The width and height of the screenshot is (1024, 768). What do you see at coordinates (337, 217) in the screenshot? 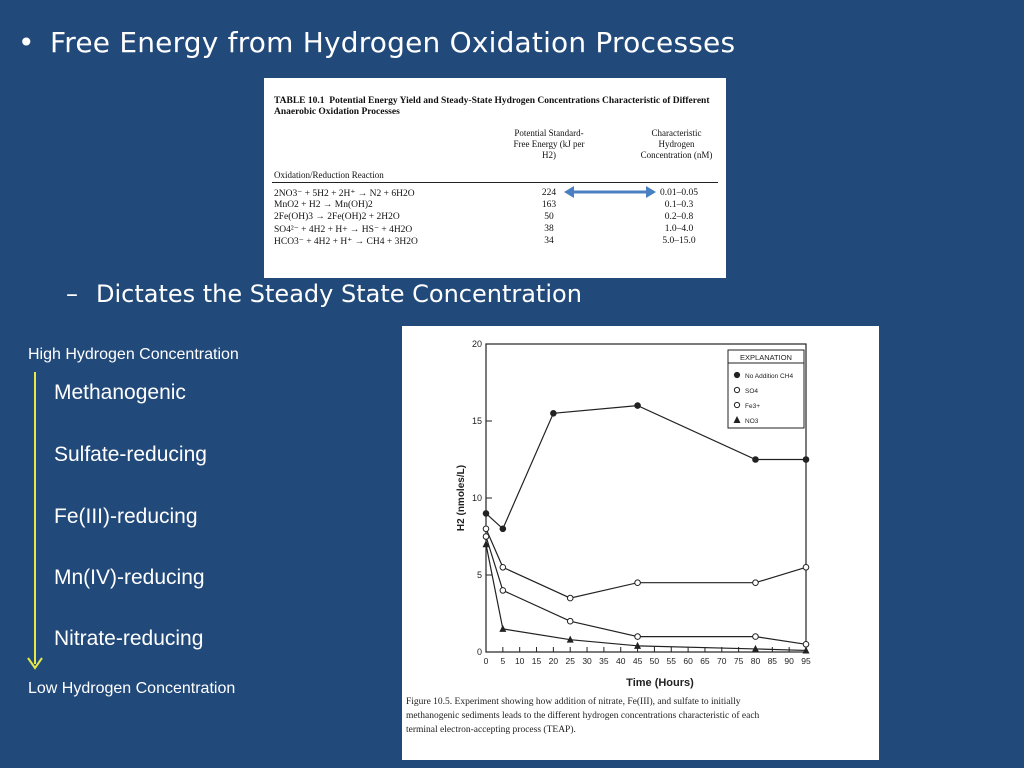
I see `table-row: 2Fe(OH)3 → 2Fe(OH)2 + 2H2O` at bounding box center [337, 217].